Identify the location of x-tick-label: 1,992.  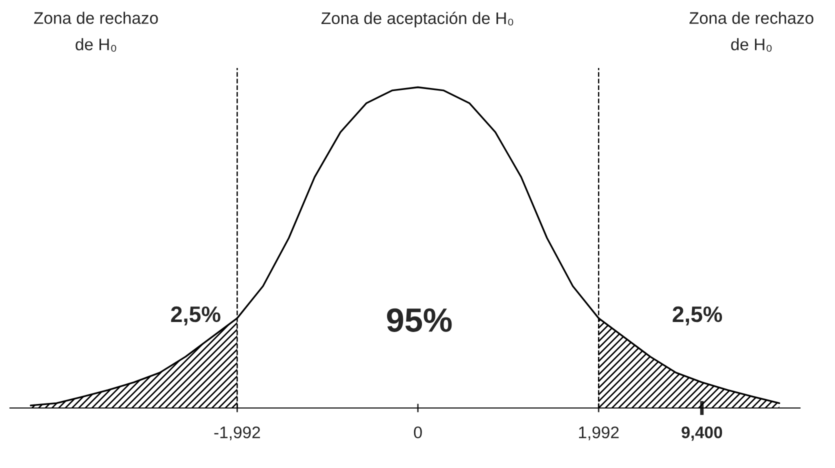
(599, 433).